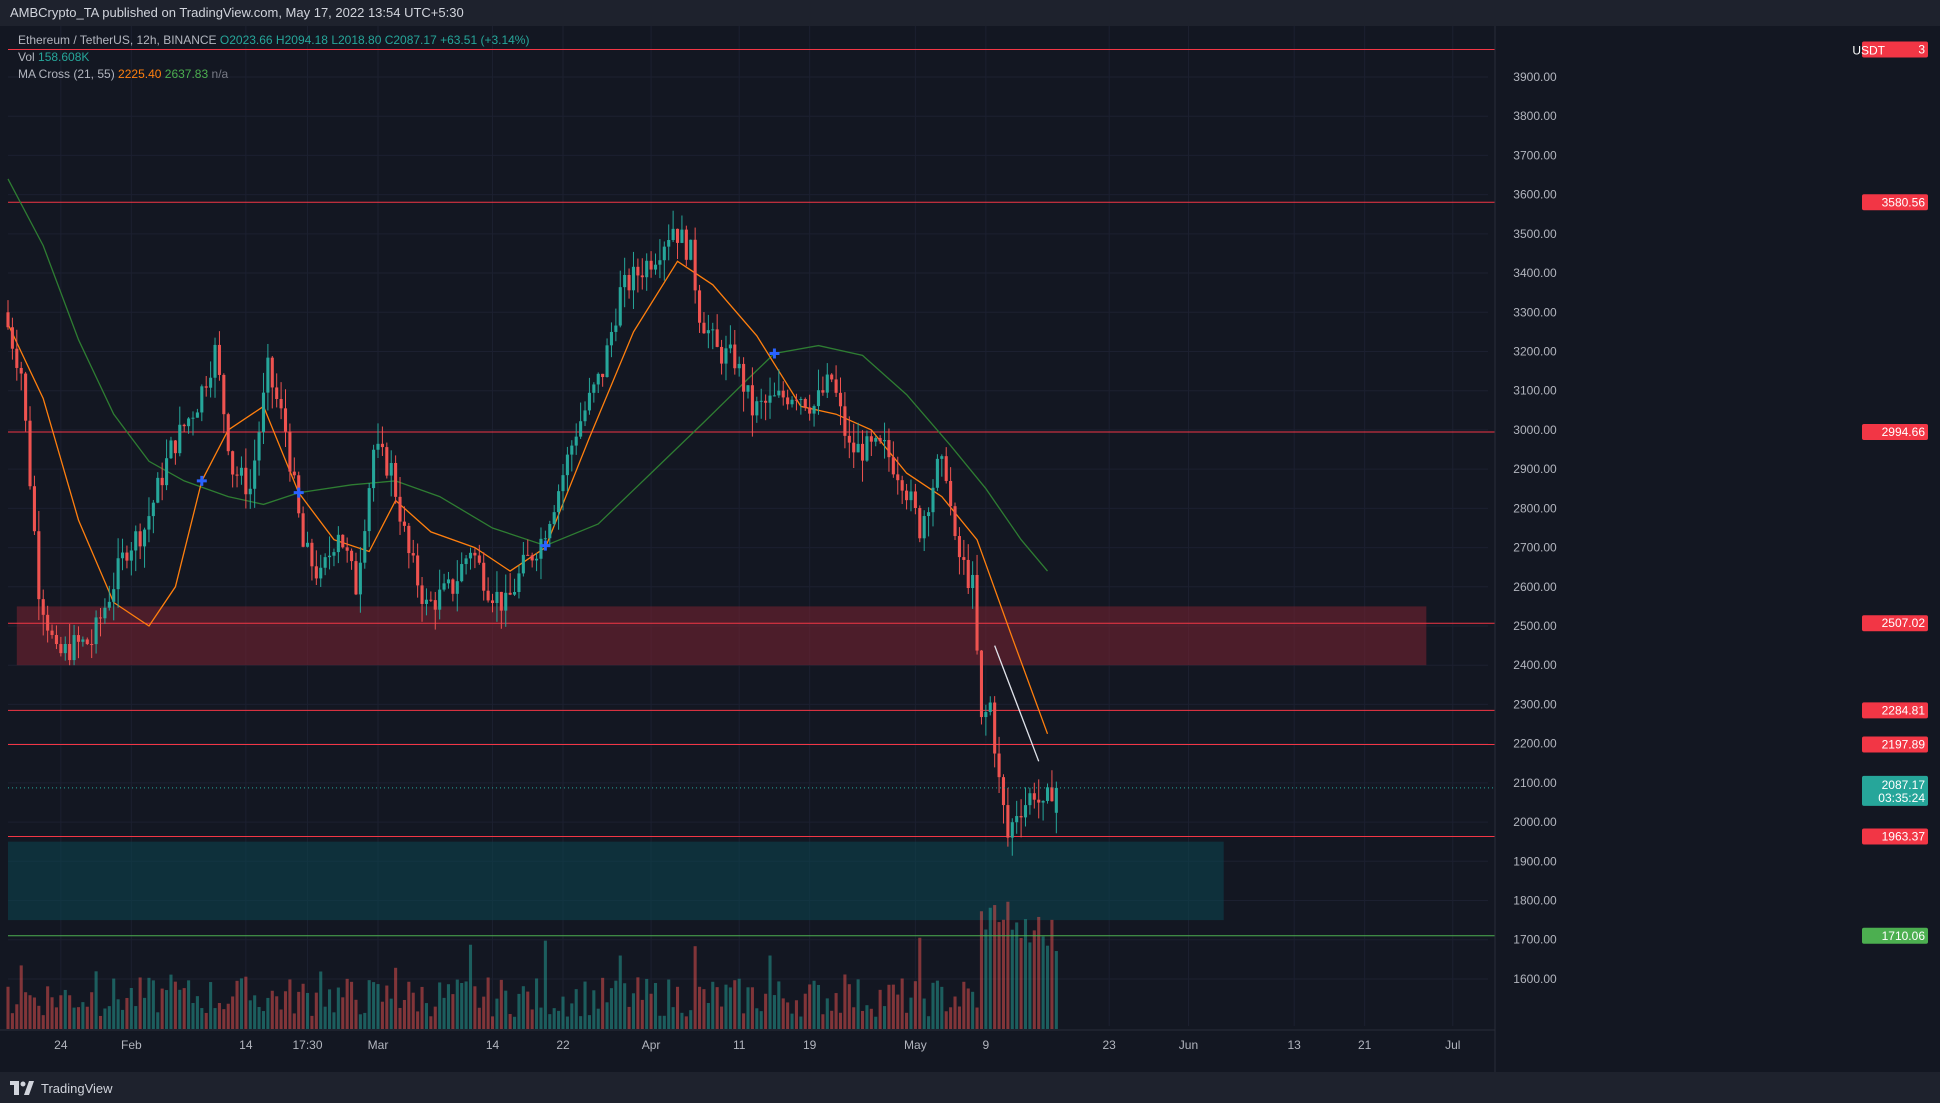 This screenshot has height=1103, width=1940. Describe the element at coordinates (721, 636) in the screenshot. I see `supply-zone` at that location.